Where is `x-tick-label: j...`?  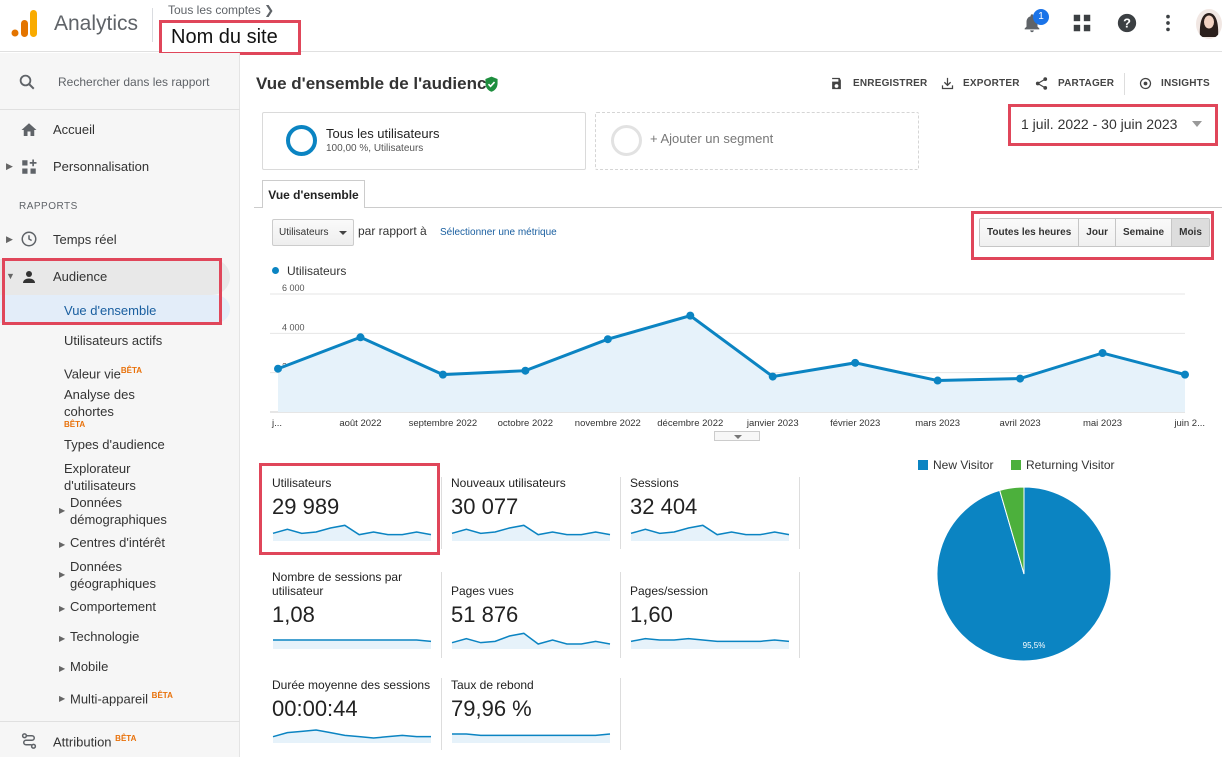
x-tick-label: j... is located at coordinates (276, 423).